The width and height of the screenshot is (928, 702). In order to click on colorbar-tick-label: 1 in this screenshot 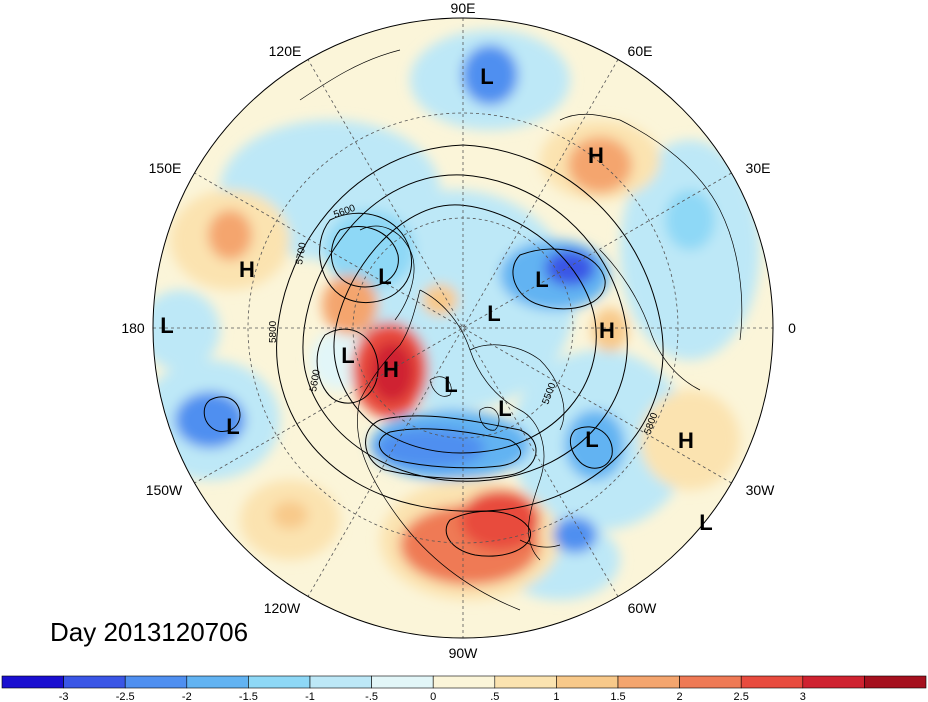, I will do `click(556, 696)`.